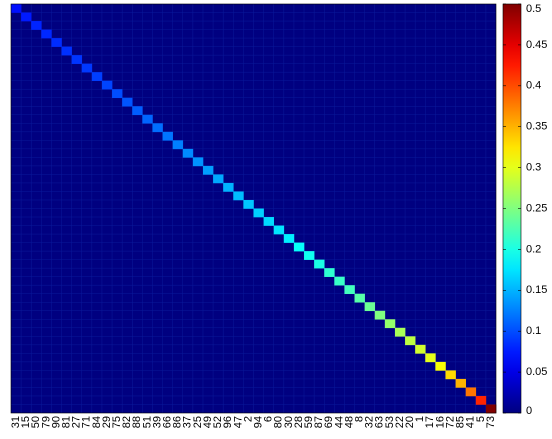 This screenshot has height=439, width=552. What do you see at coordinates (289, 422) in the screenshot?
I see `x-tick-label: 30` at bounding box center [289, 422].